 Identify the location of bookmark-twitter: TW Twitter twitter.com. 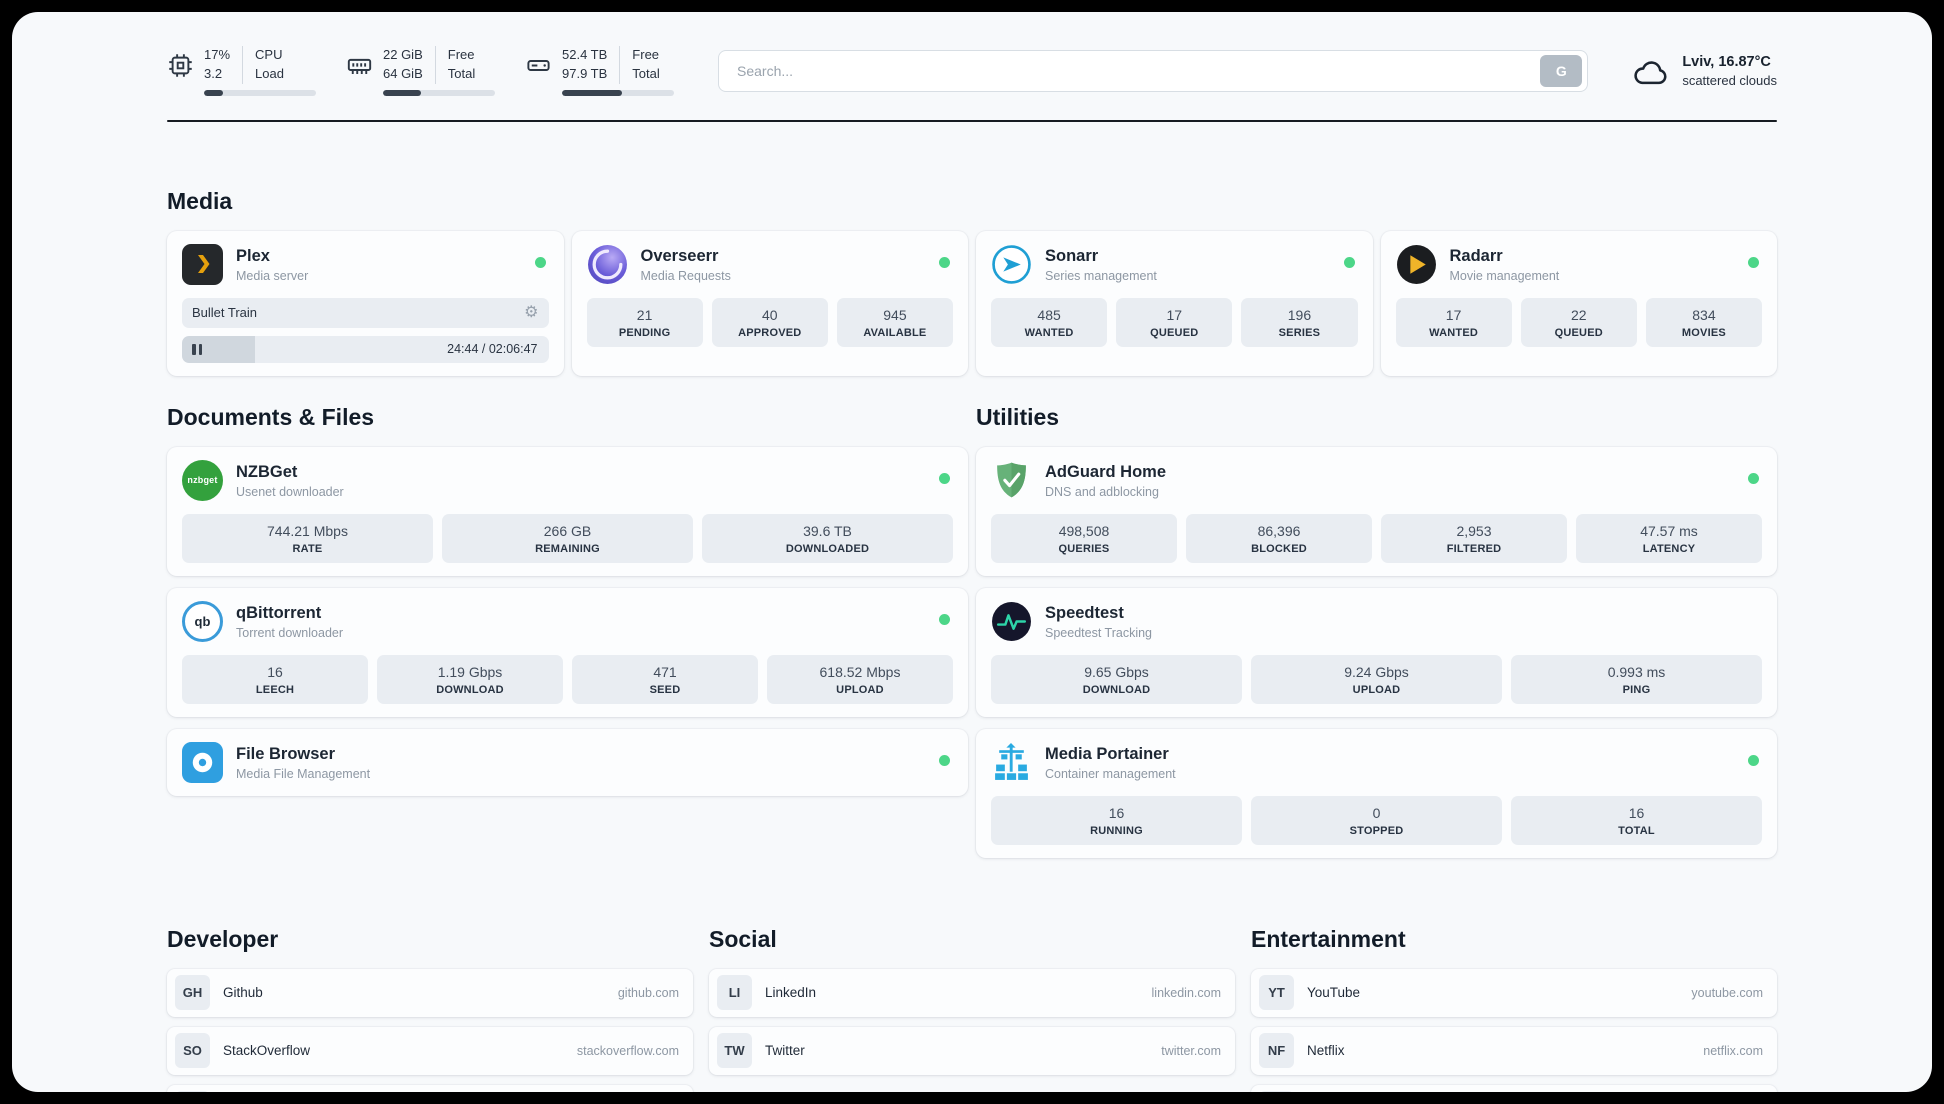
(972, 1050).